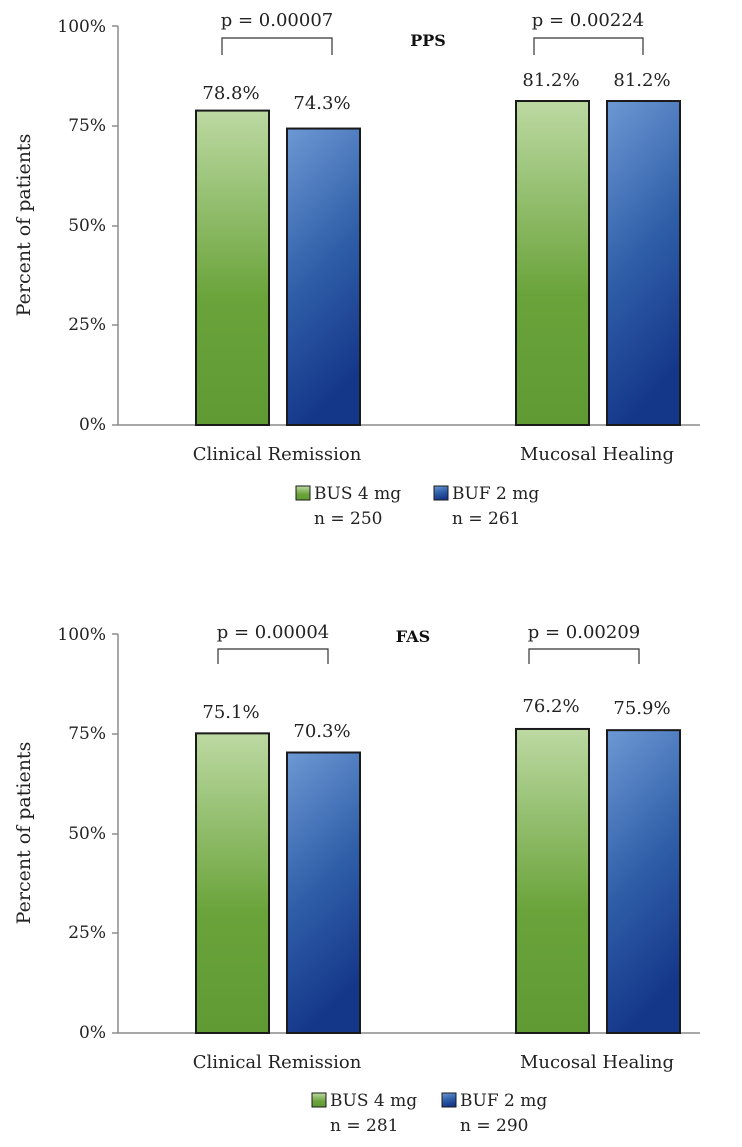 This screenshot has height=1147, width=742. What do you see at coordinates (428, 40) in the screenshot?
I see `panel-title: PPS` at bounding box center [428, 40].